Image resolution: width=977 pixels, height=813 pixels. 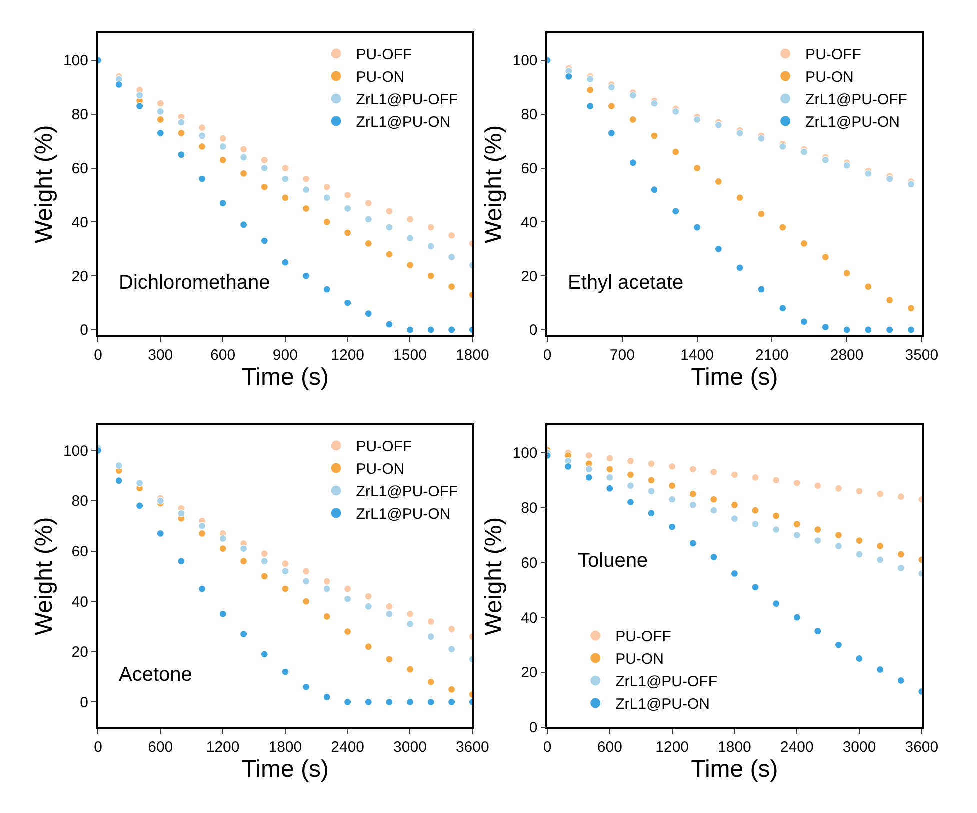 What do you see at coordinates (533, 728) in the screenshot?
I see `y-tick-label: 0` at bounding box center [533, 728].